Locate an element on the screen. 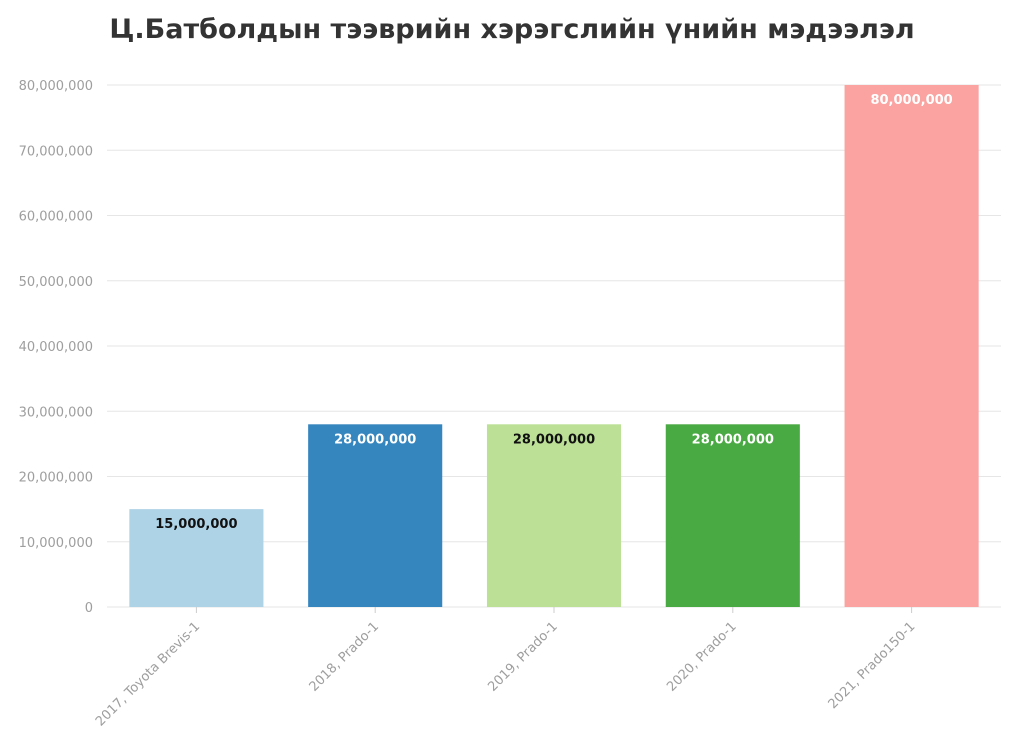 The height and width of the screenshot is (740, 1024). bar-value-label: 15,000,000 is located at coordinates (196, 524).